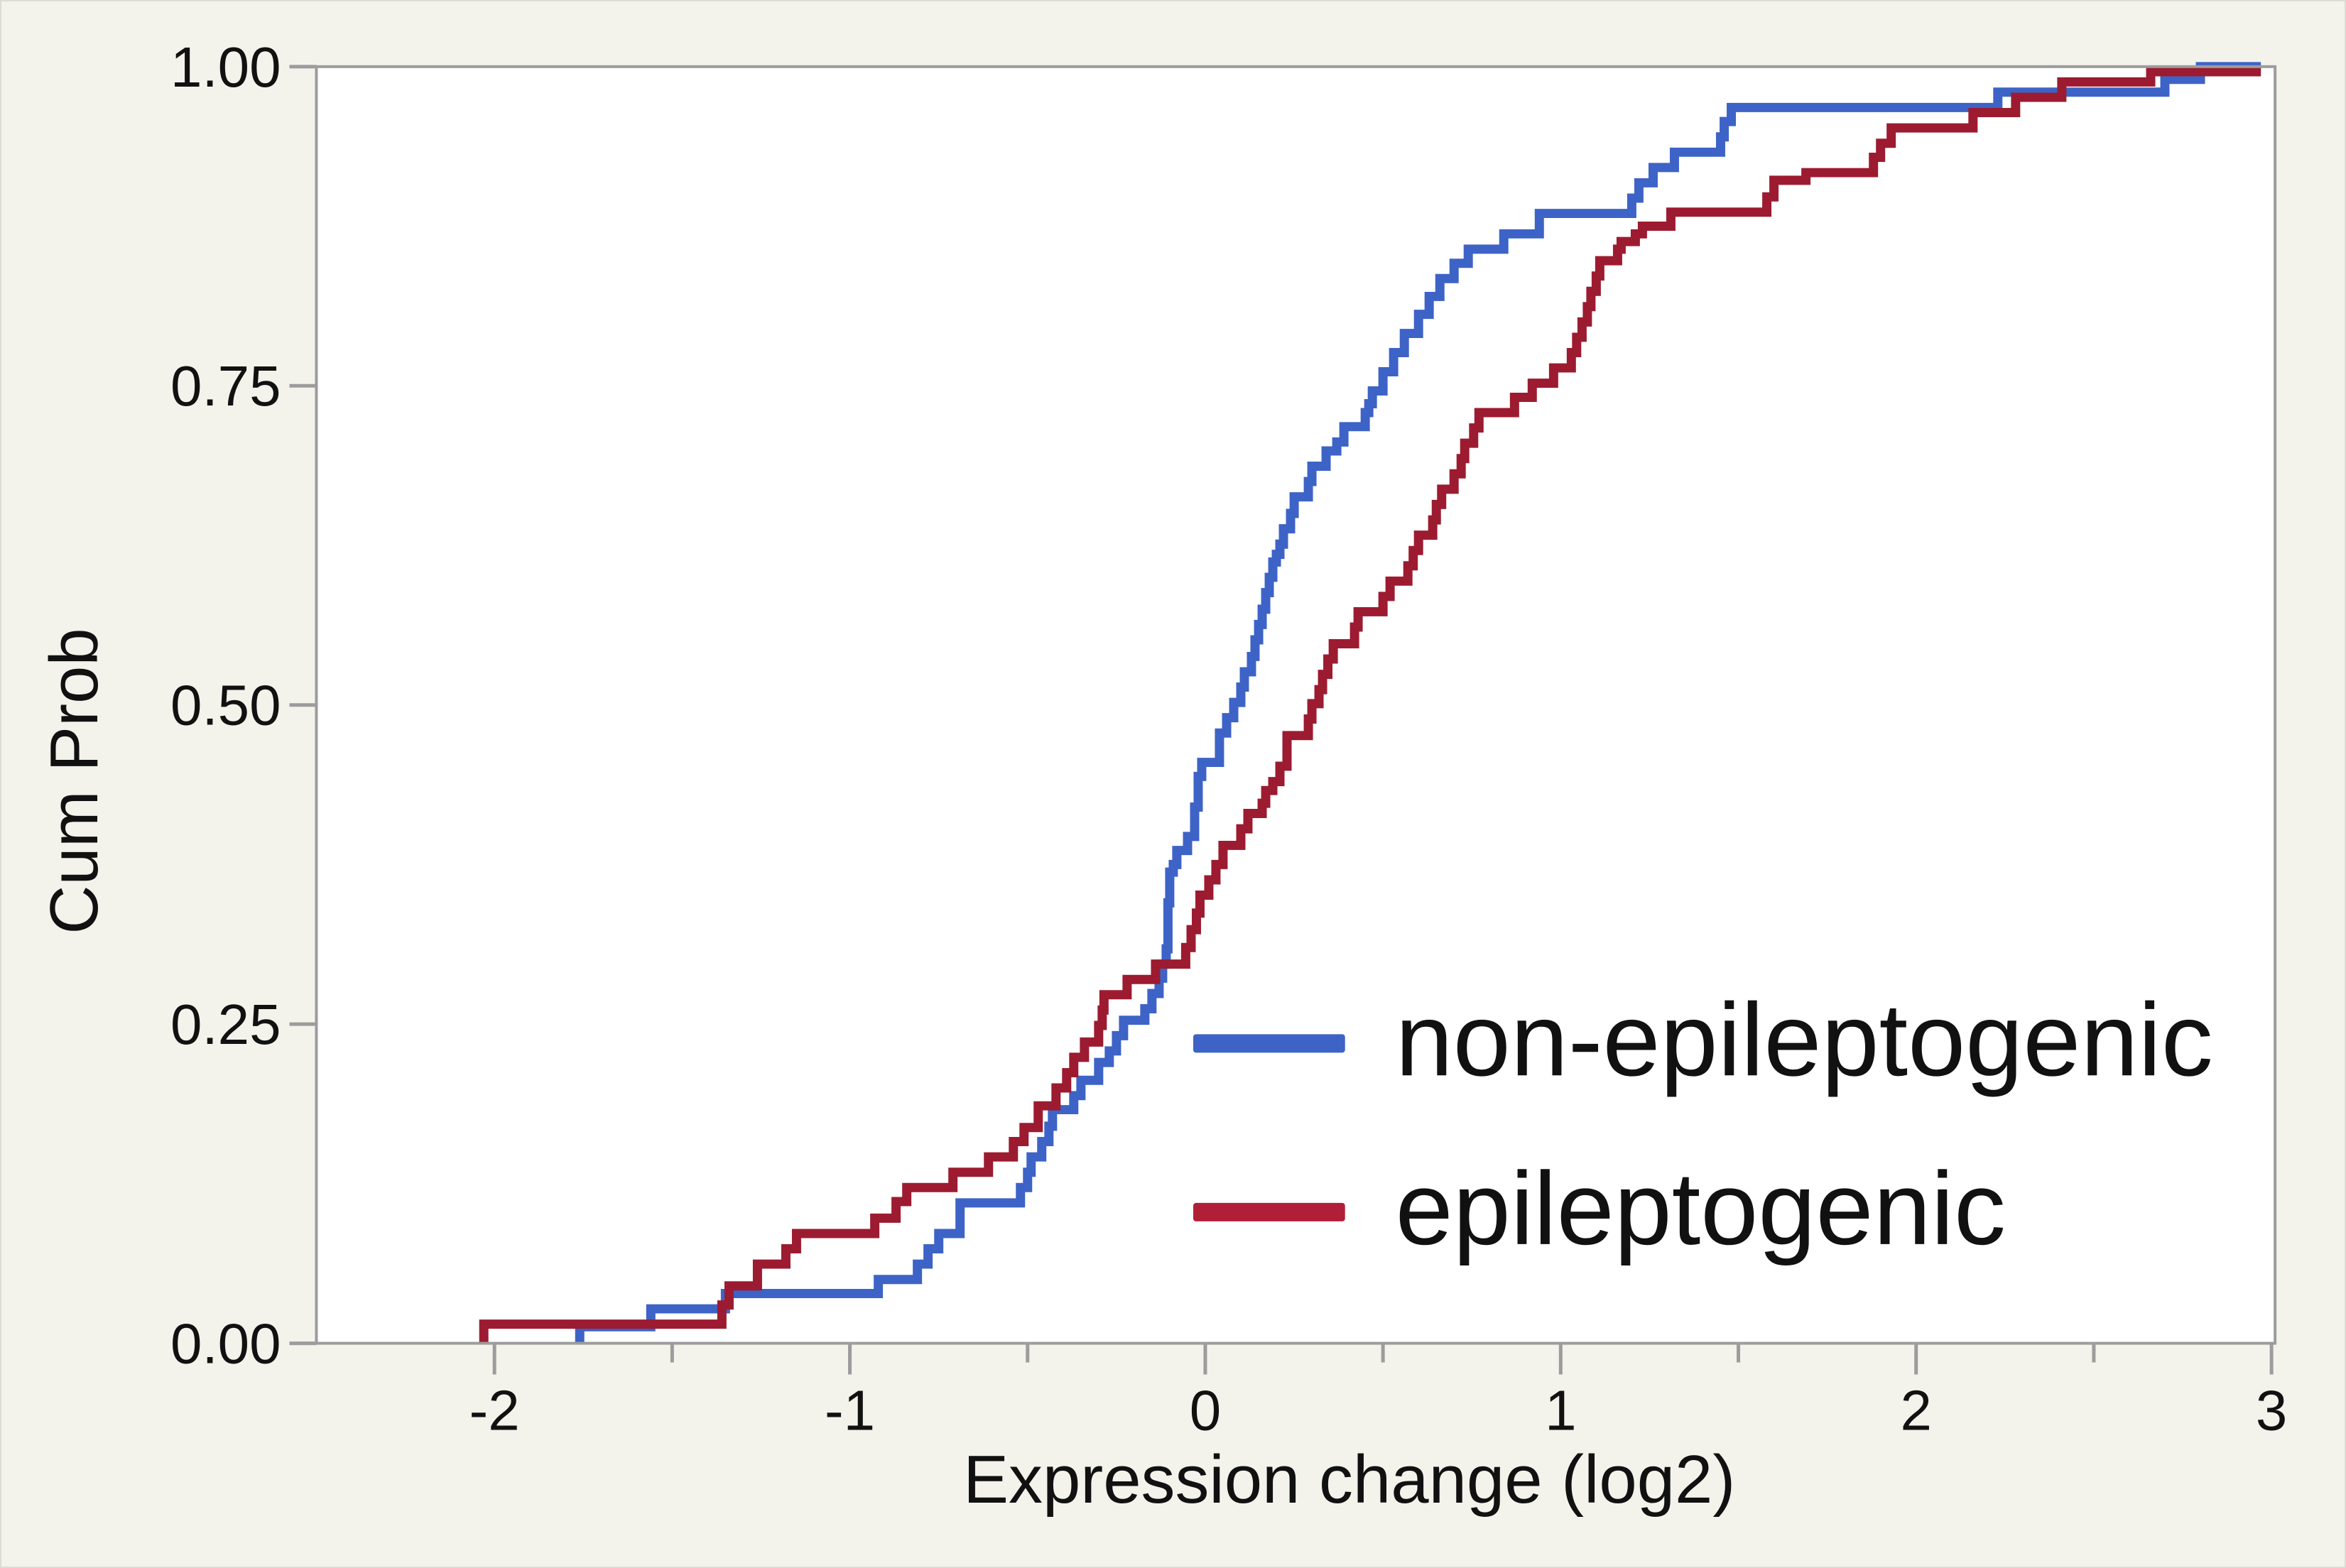  What do you see at coordinates (74, 781) in the screenshot?
I see `y-axis-title: Cum Prob` at bounding box center [74, 781].